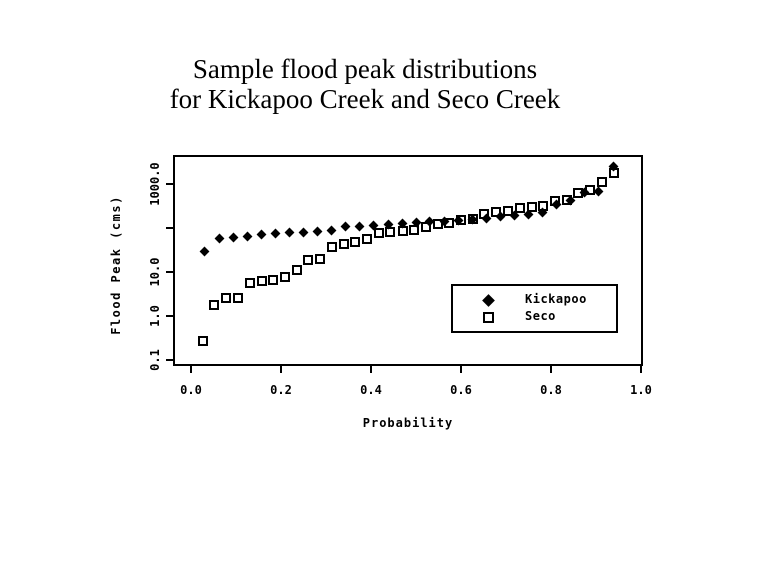 This screenshot has width=768, height=576. What do you see at coordinates (281, 390) in the screenshot?
I see `x-tick-label: 0.2` at bounding box center [281, 390].